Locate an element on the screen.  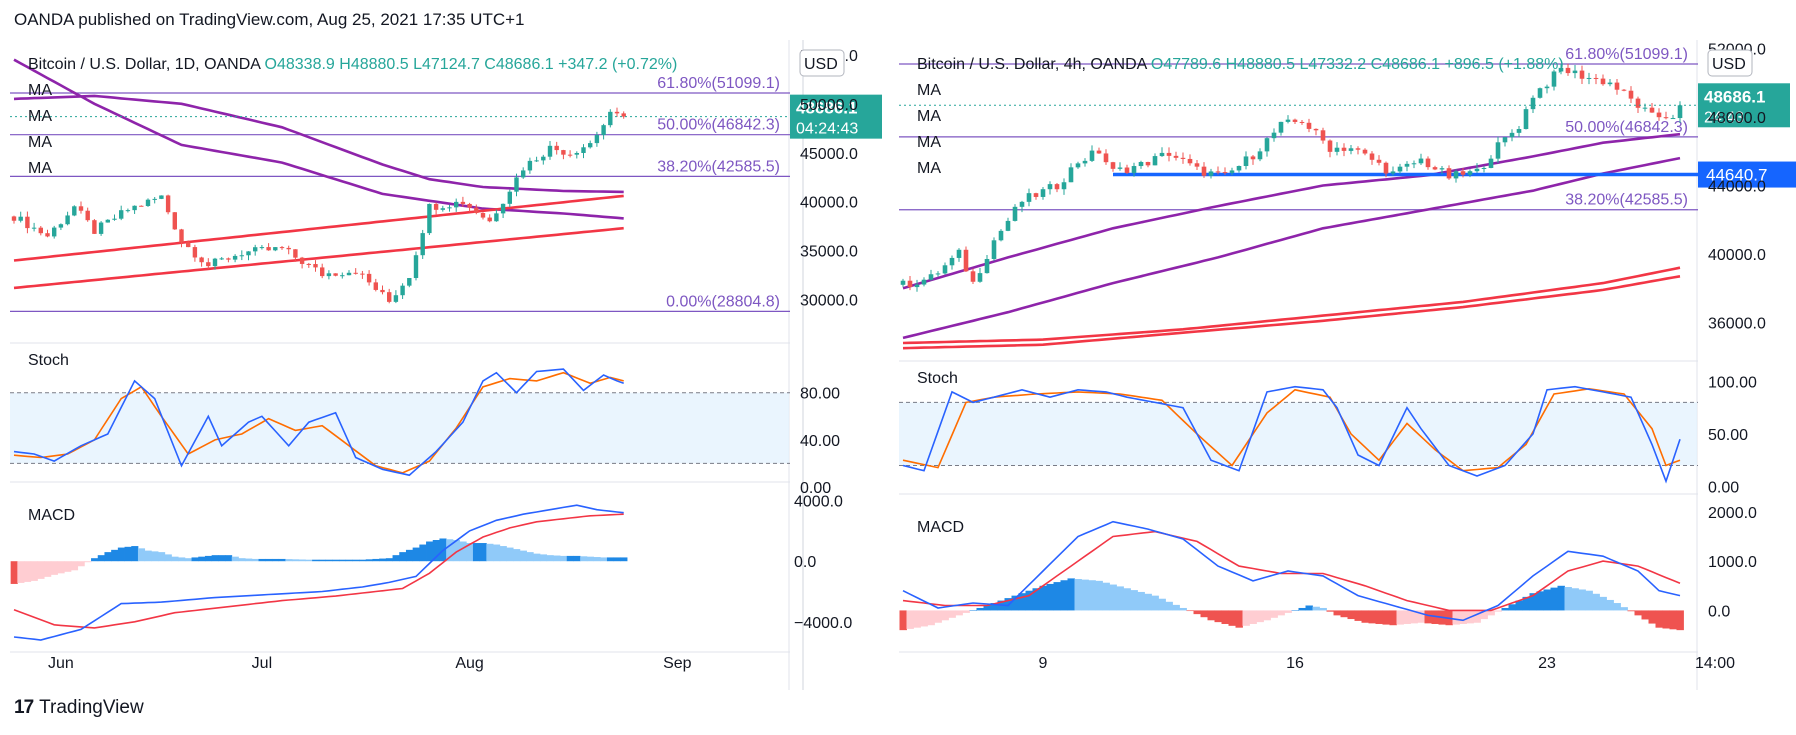
macd-label: MACD is located at coordinates (51, 515).